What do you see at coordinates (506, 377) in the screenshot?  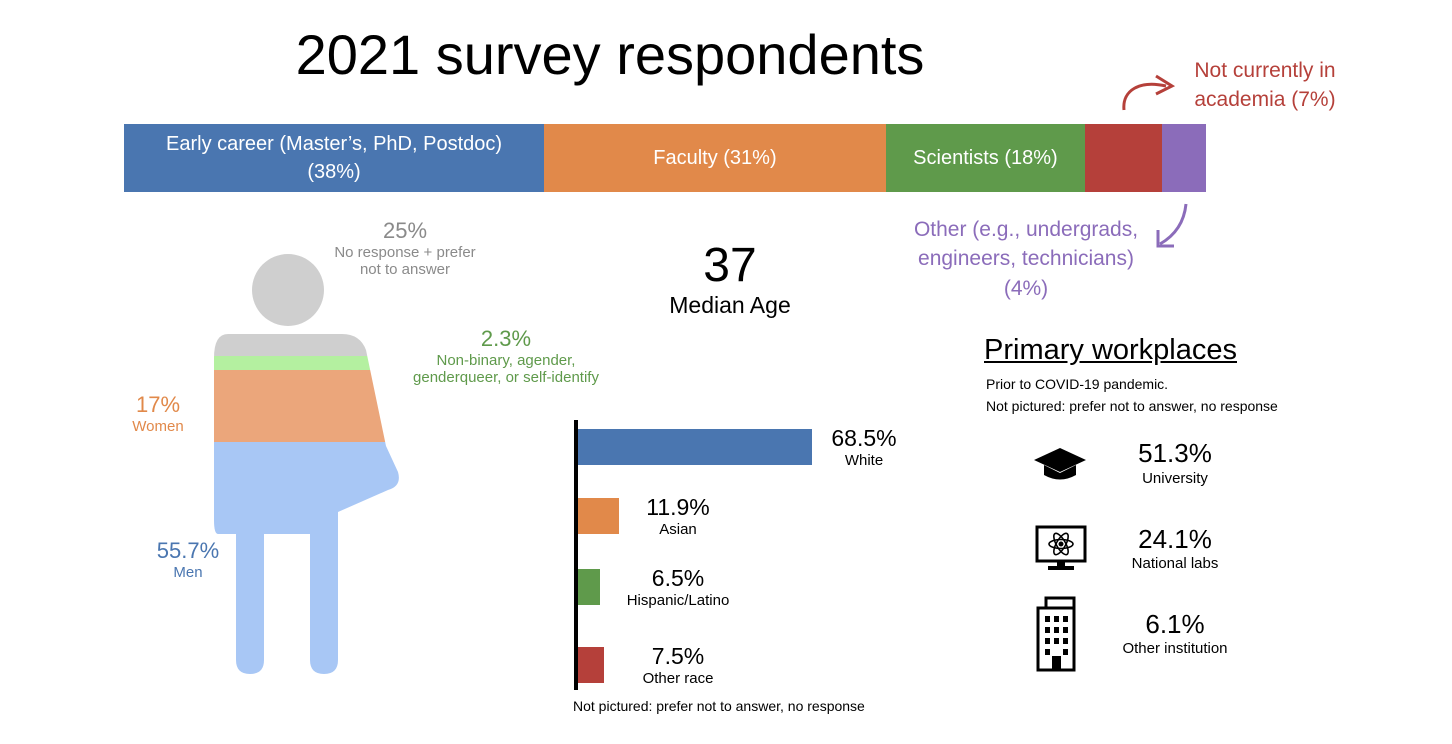 I see `nonbinary-line-2: genderqueer, or self-identify` at bounding box center [506, 377].